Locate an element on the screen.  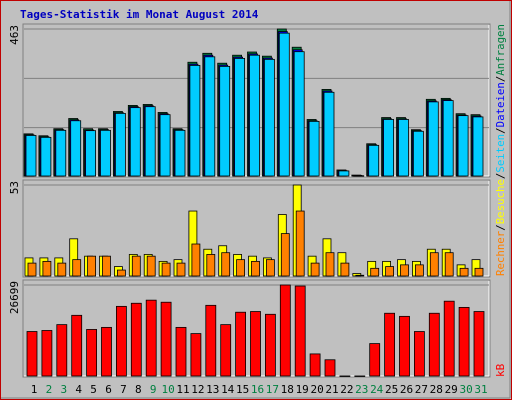
legend: Rechner/Besuche/Seiten/Dateien/Anfragen is located at coordinates (500, 150).